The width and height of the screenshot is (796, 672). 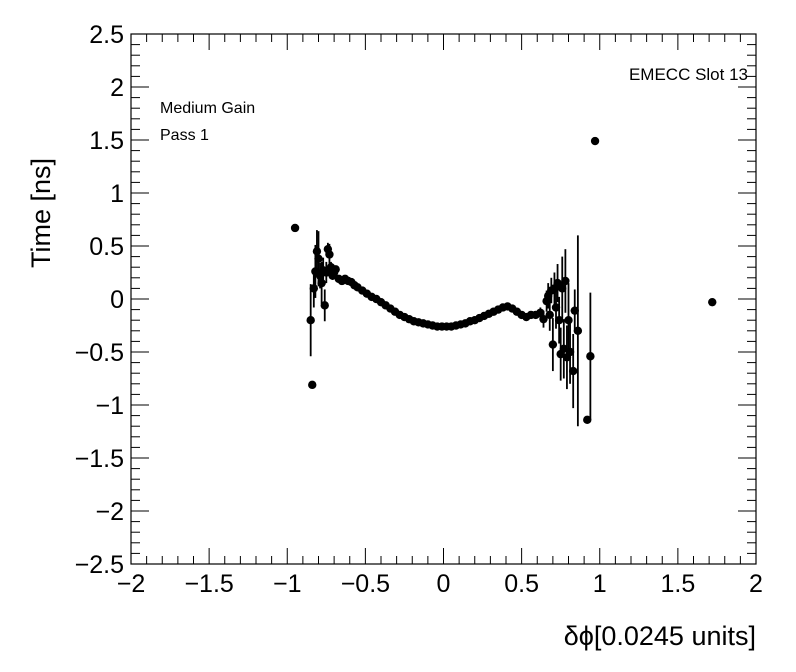 What do you see at coordinates (207, 108) in the screenshot?
I see `annotation-gain: Medium Gain` at bounding box center [207, 108].